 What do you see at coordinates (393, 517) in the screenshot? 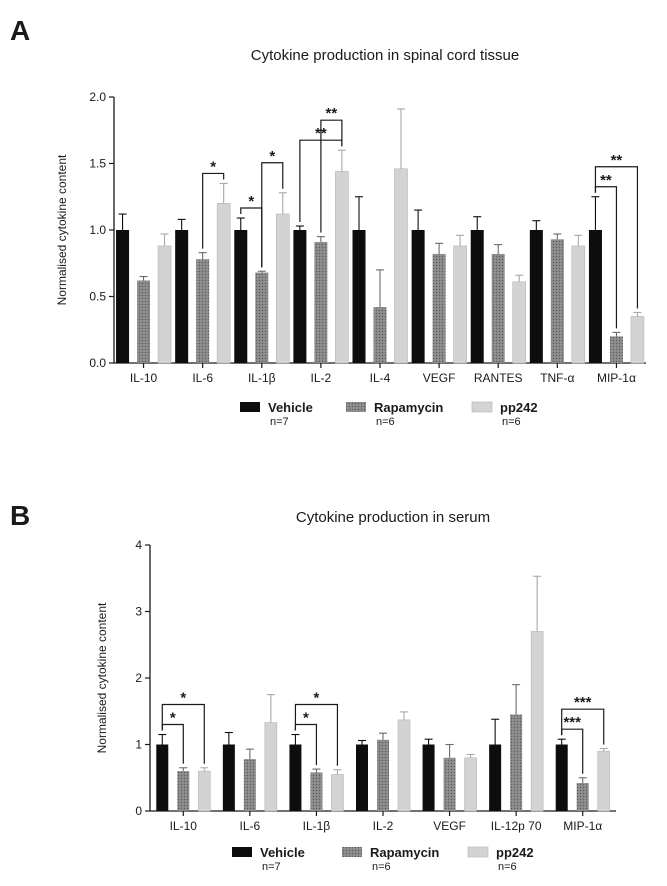
I see `chart-title: Cytokine production in serum` at bounding box center [393, 517].